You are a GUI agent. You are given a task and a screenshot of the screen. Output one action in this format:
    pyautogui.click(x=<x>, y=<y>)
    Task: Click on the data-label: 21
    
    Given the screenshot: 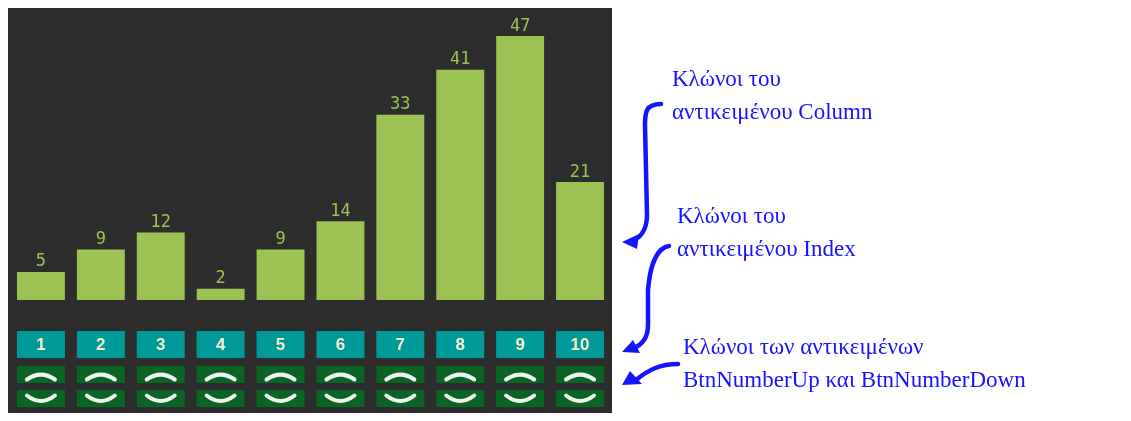 What is the action you would take?
    pyautogui.click(x=580, y=170)
    